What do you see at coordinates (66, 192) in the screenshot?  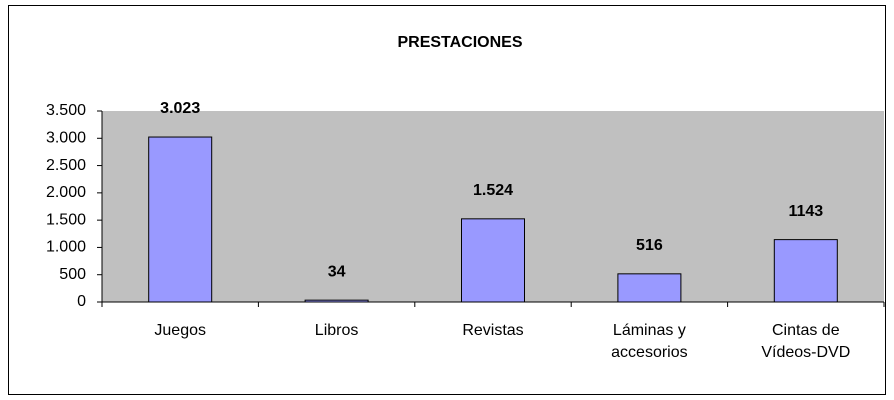 I see `y-tick-label: 2.000` at bounding box center [66, 192].